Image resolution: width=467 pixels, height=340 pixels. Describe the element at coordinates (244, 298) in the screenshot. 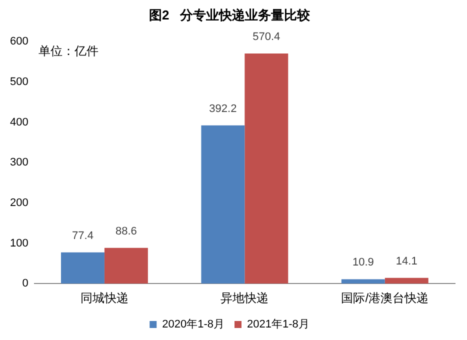

I see `x-tick-label: 异地快递` at that location.